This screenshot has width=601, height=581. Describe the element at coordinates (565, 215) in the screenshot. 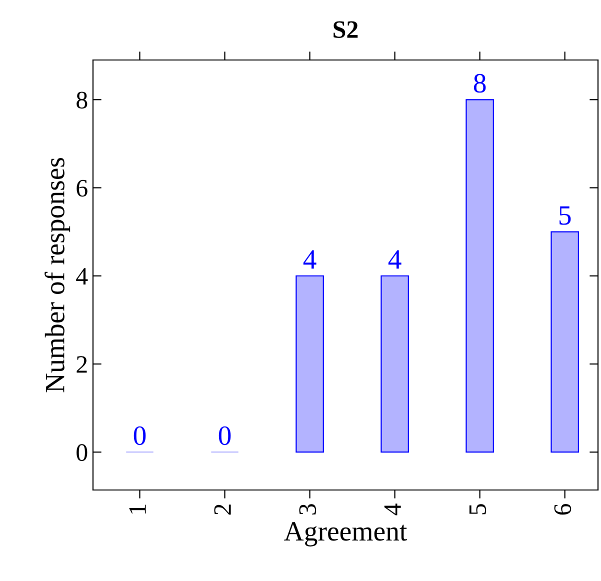

I see `data-label: 5` at that location.